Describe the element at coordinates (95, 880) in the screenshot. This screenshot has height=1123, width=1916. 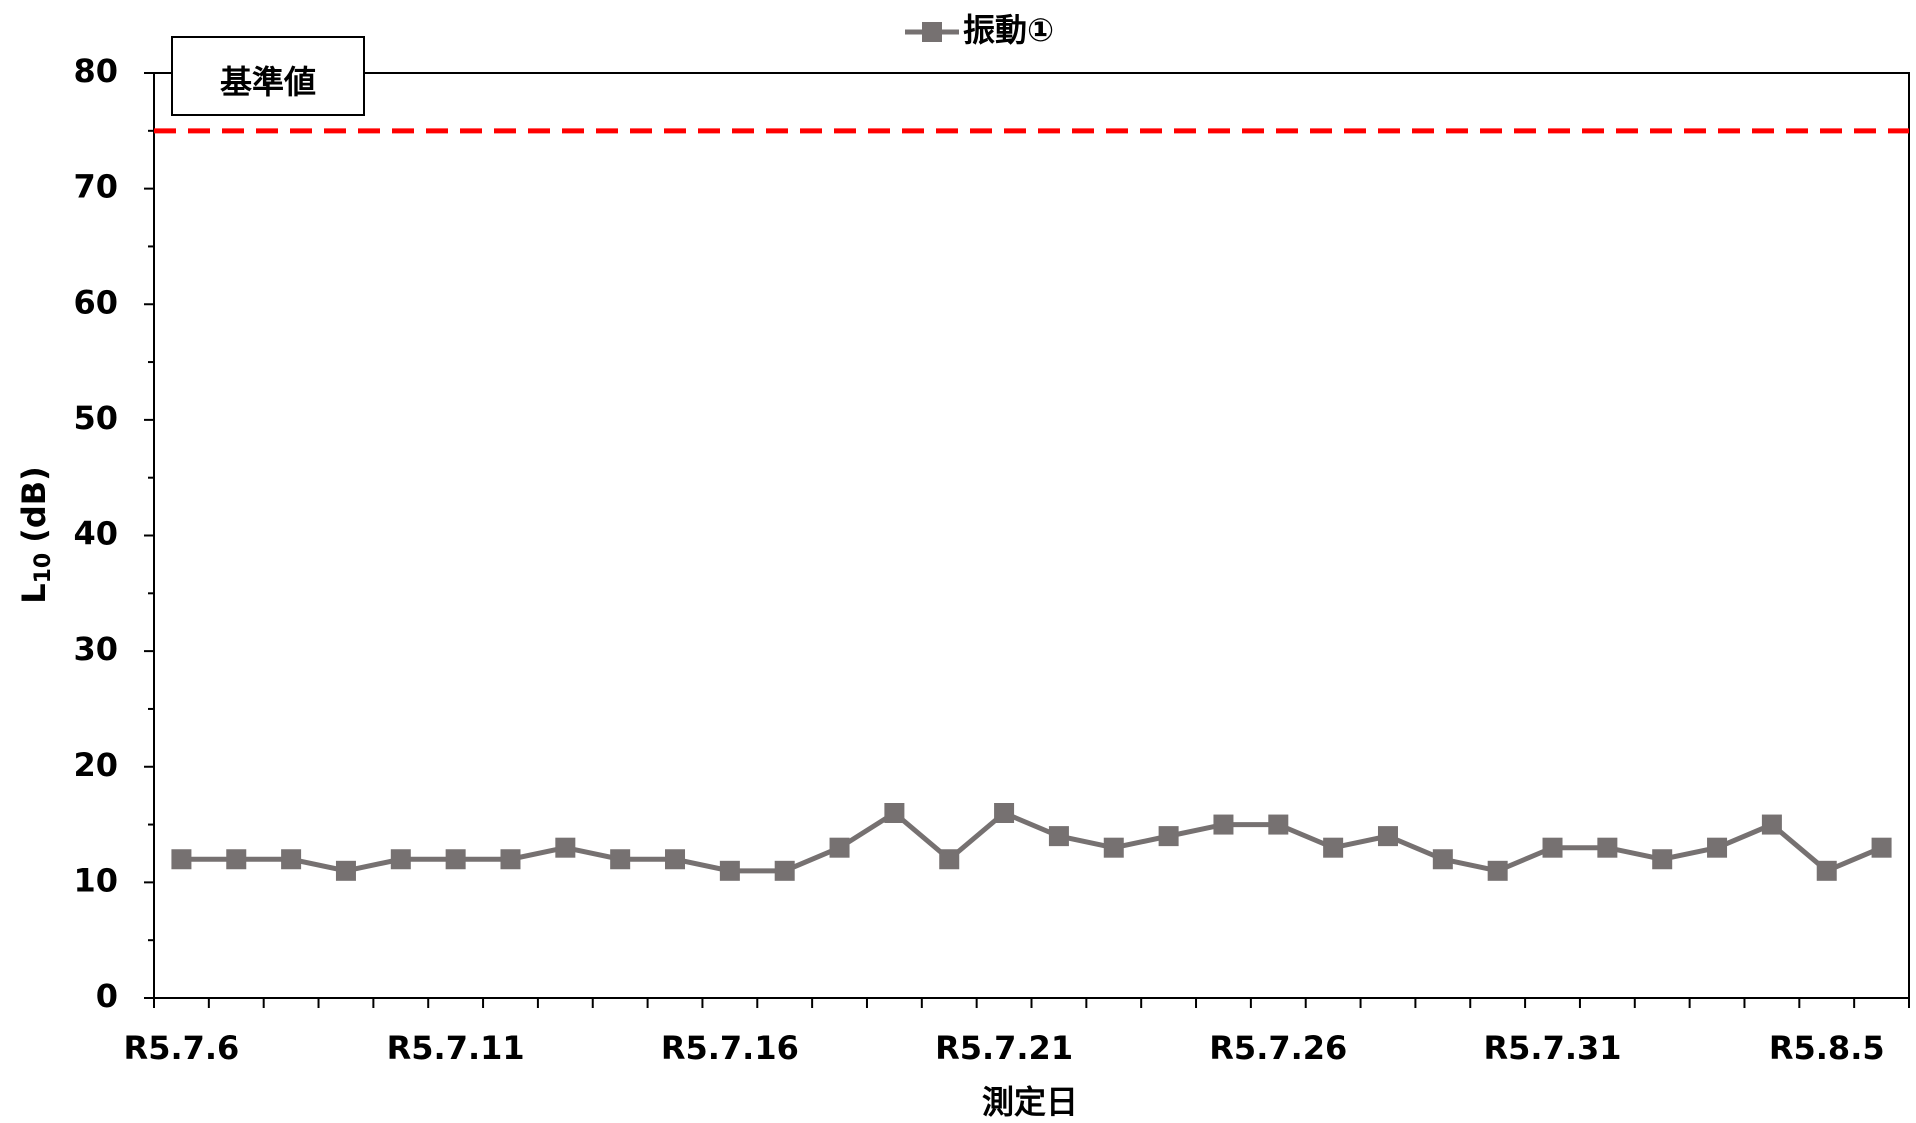
I see `y-tick-label: 10` at that location.